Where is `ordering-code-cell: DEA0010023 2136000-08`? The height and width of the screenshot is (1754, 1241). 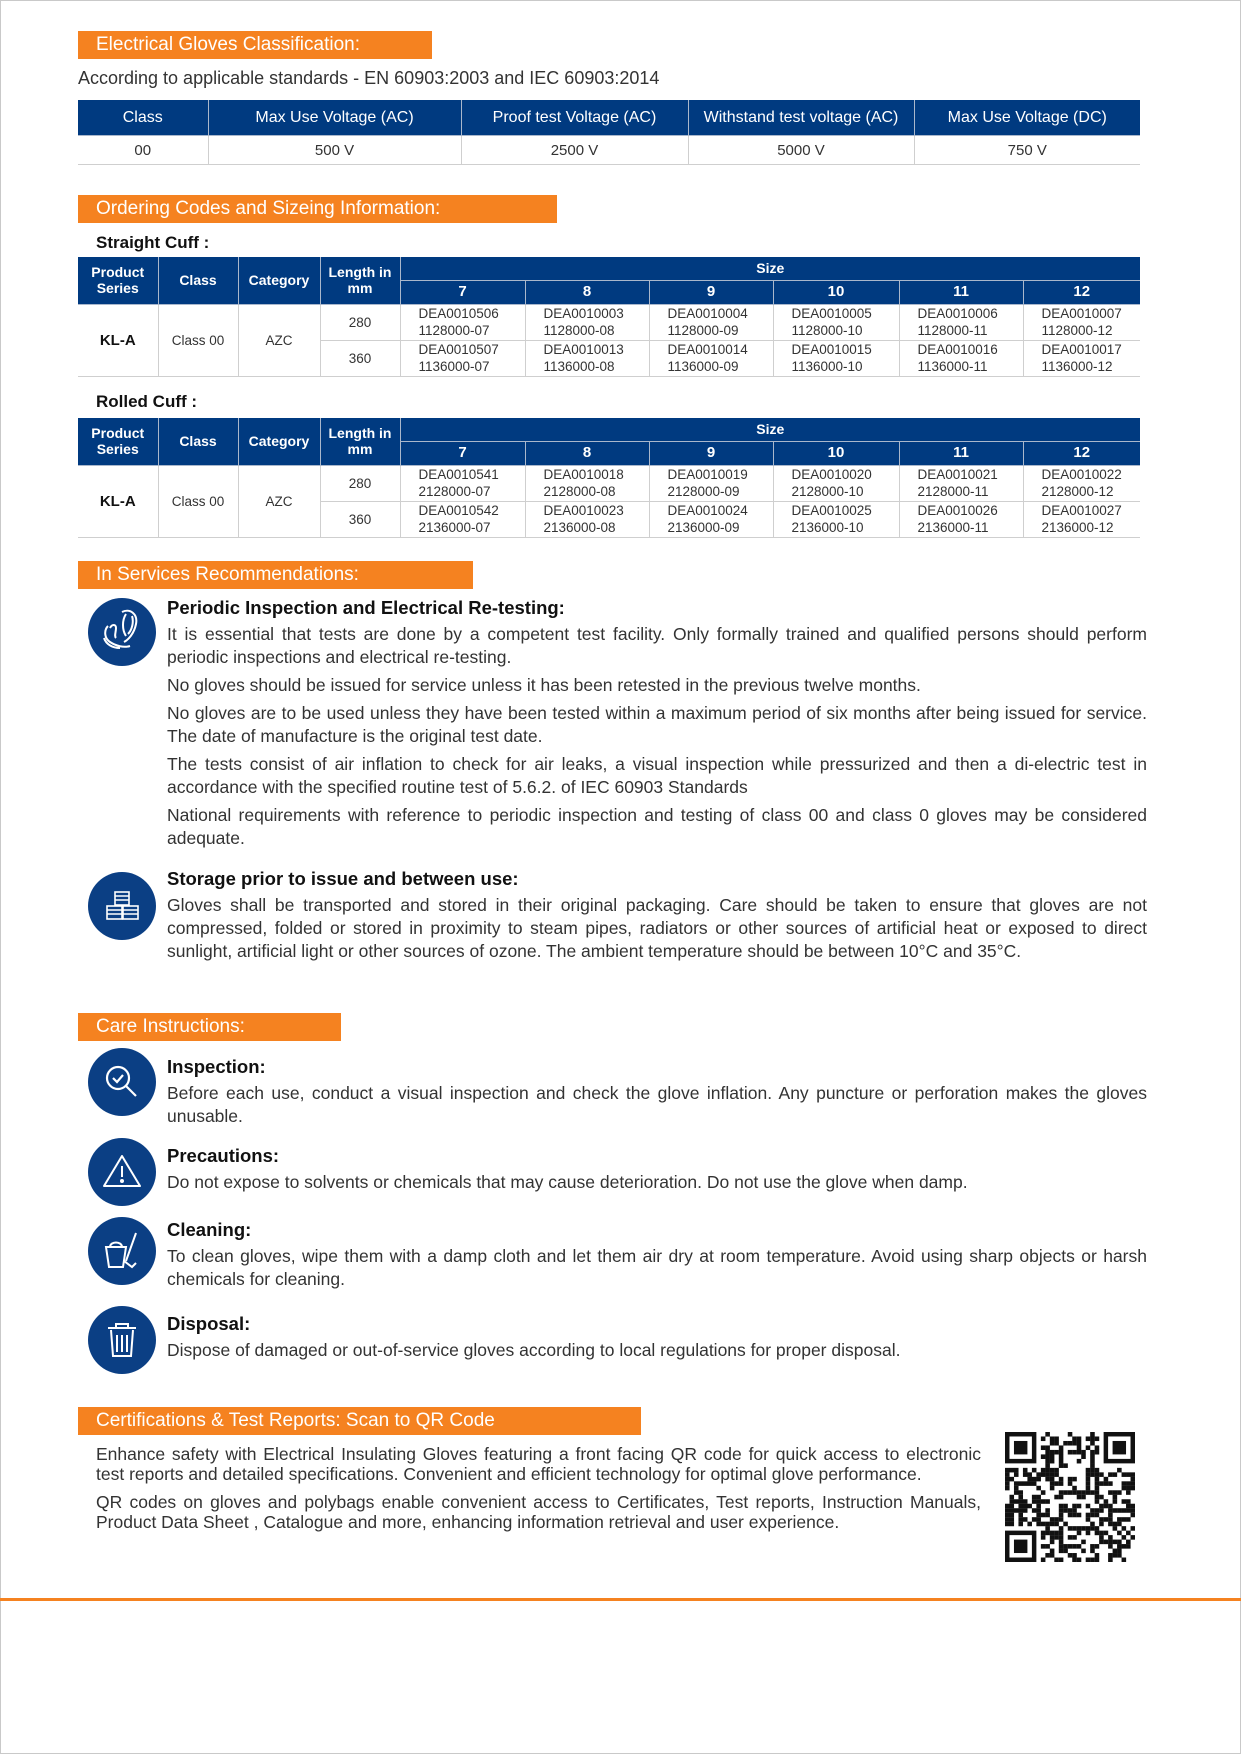
ordering-code-cell: DEA0010023 2136000-08 is located at coordinates (587, 519).